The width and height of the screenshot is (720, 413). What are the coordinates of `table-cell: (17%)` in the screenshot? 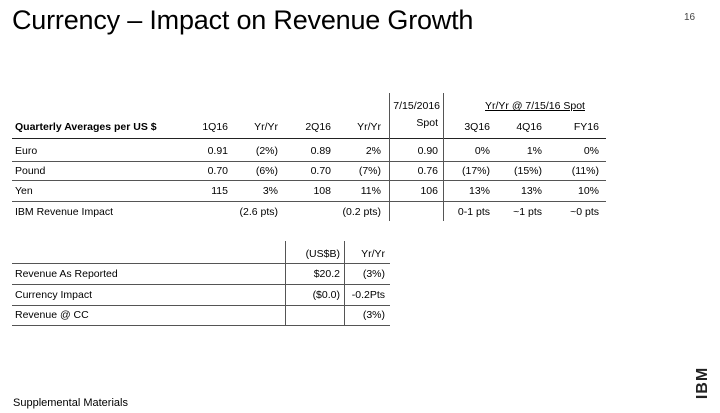 It's located at (475, 171).